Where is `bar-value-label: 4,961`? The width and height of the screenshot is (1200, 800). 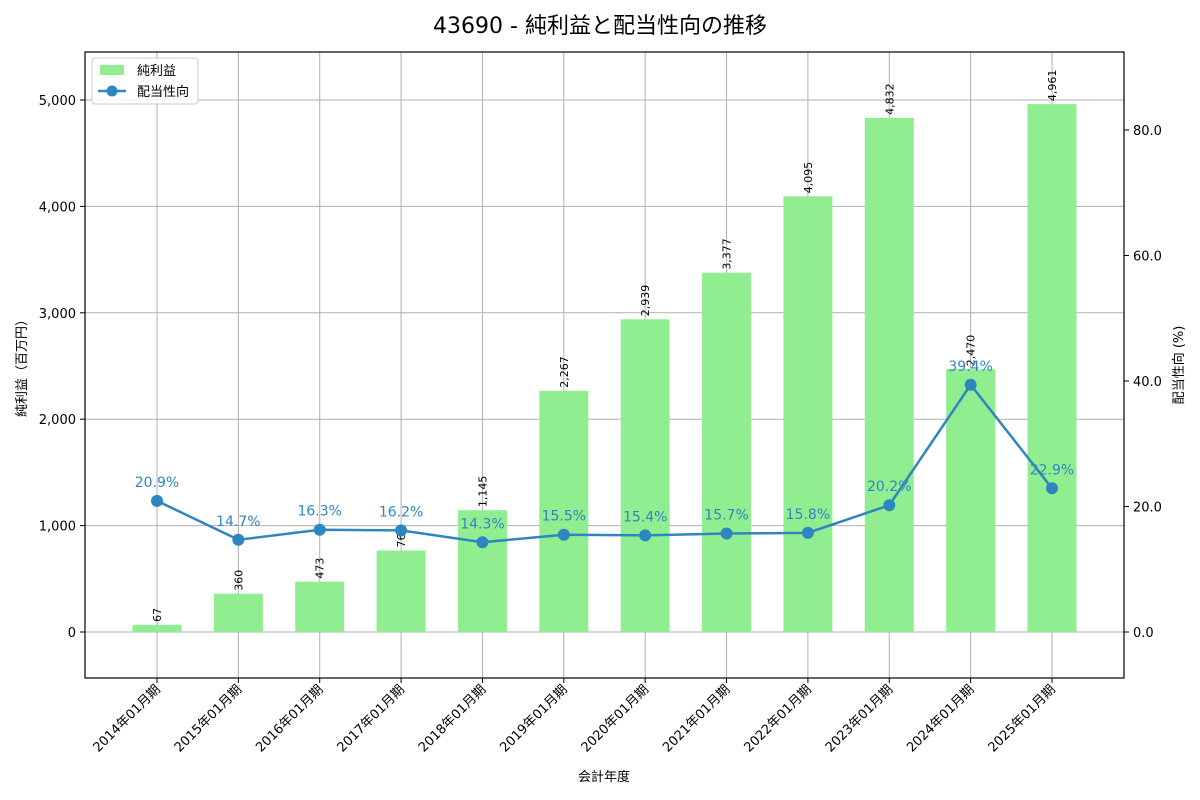 bar-value-label: 4,961 is located at coordinates (1052, 86).